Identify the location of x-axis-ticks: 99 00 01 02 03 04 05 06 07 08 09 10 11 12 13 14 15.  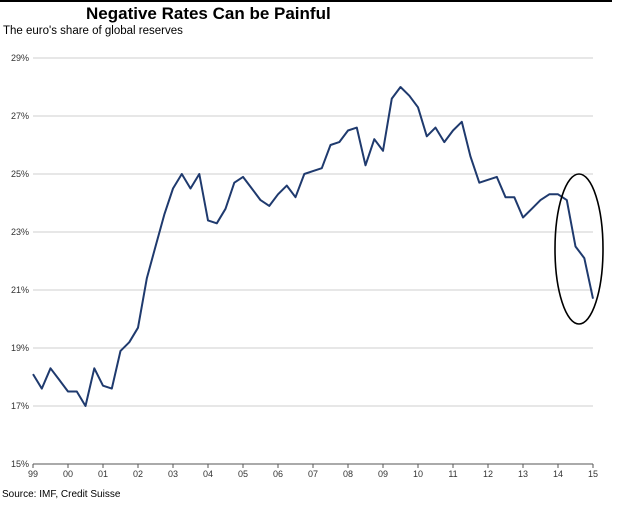
(313, 474).